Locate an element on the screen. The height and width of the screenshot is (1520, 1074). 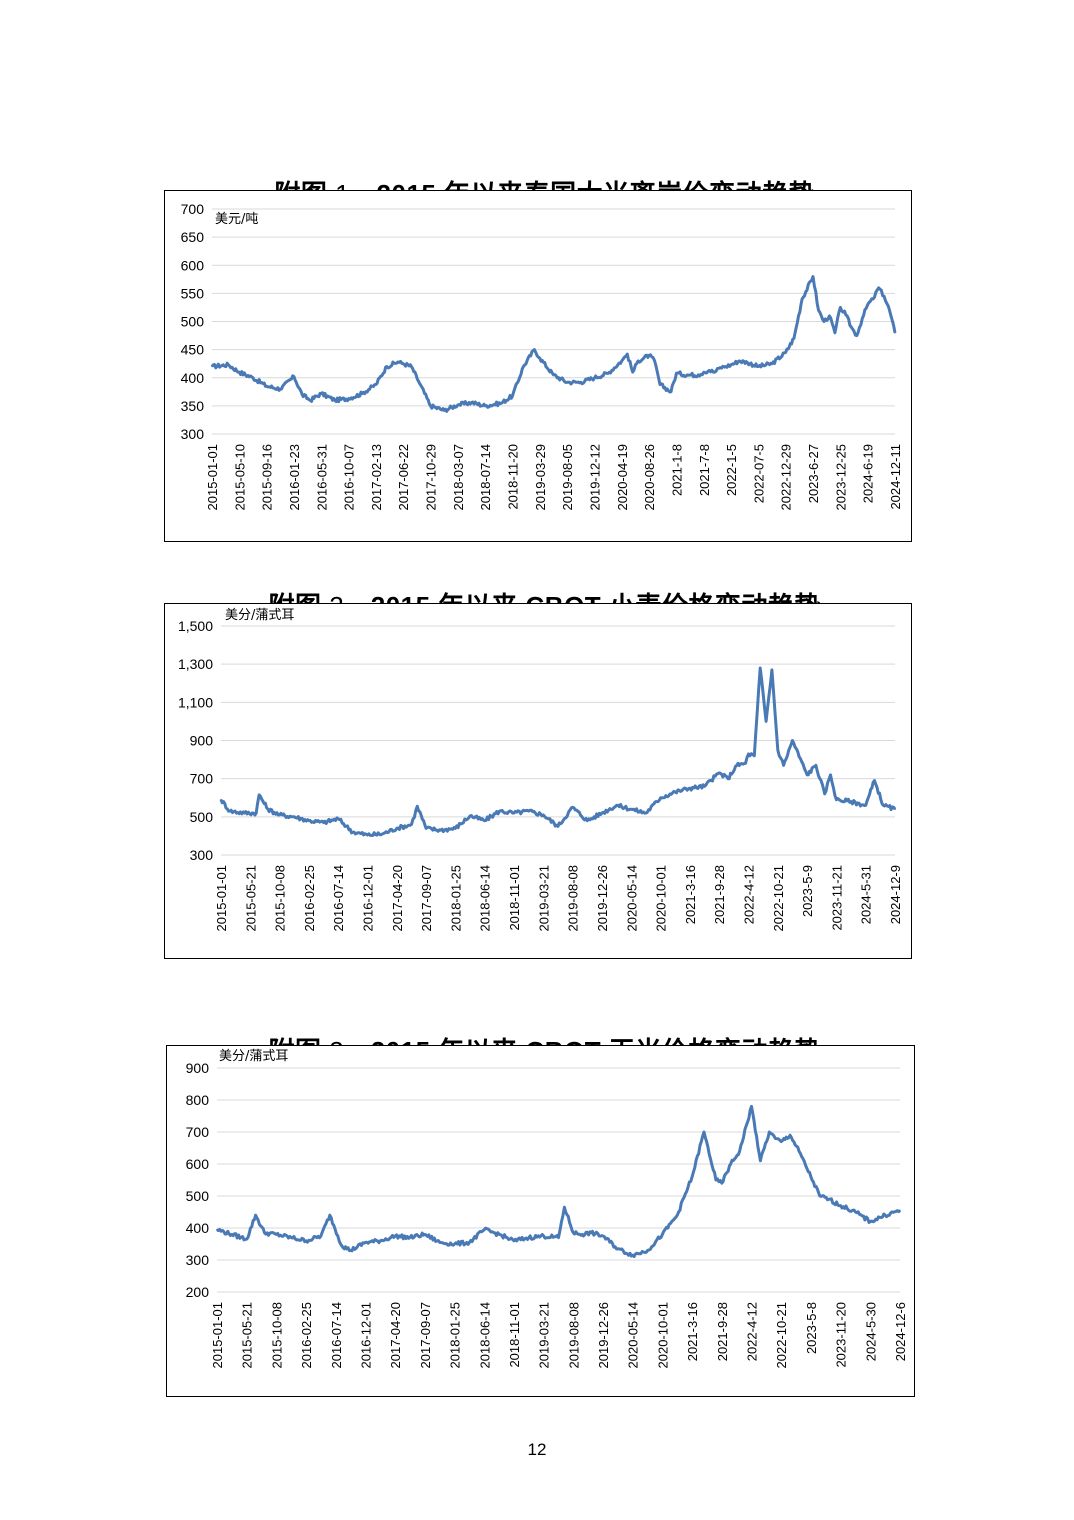
x-tick-label: 2024-5-30 is located at coordinates (870, 1331).